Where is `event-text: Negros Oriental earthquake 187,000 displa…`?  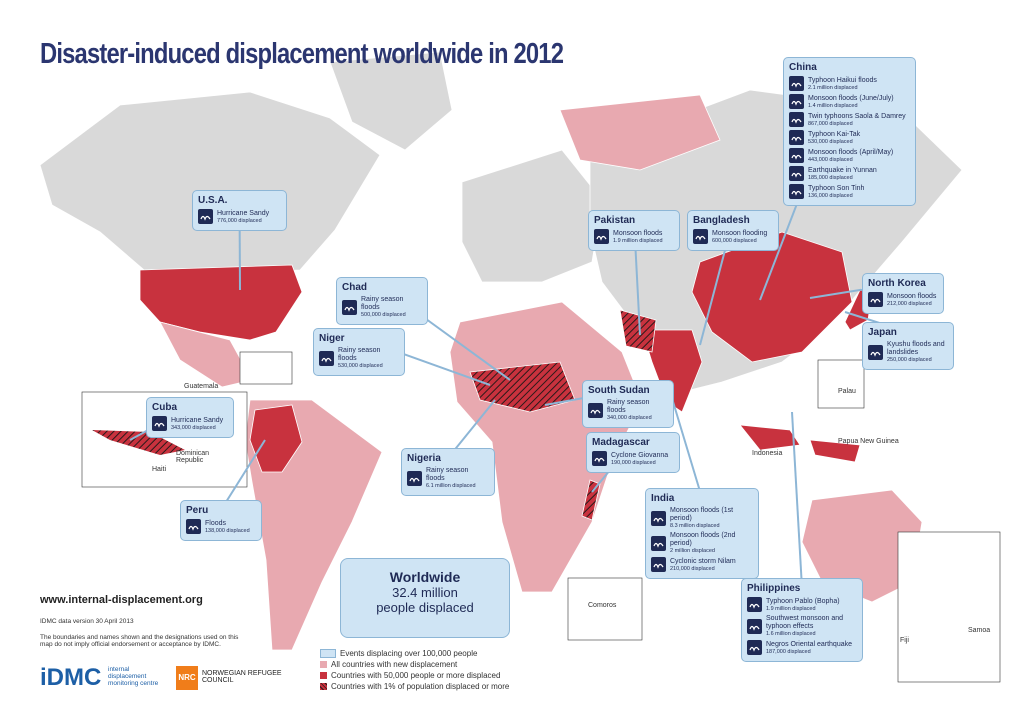 event-text: Negros Oriental earthquake 187,000 displa… is located at coordinates (809, 648).